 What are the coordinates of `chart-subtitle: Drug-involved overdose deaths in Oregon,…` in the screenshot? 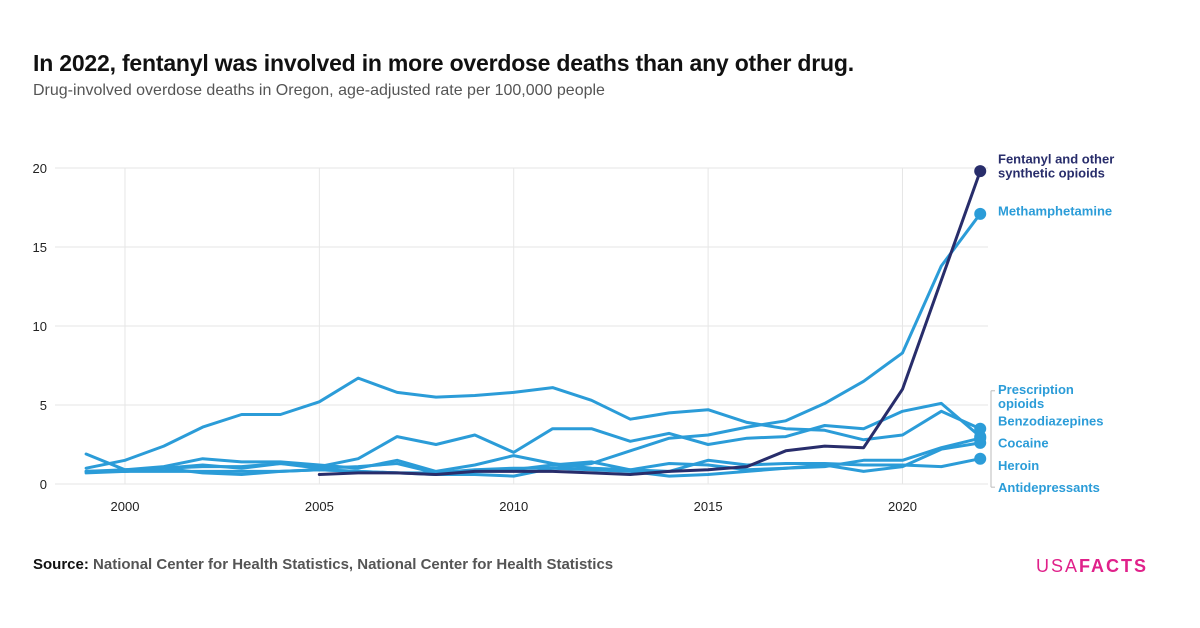 It's located at (319, 90).